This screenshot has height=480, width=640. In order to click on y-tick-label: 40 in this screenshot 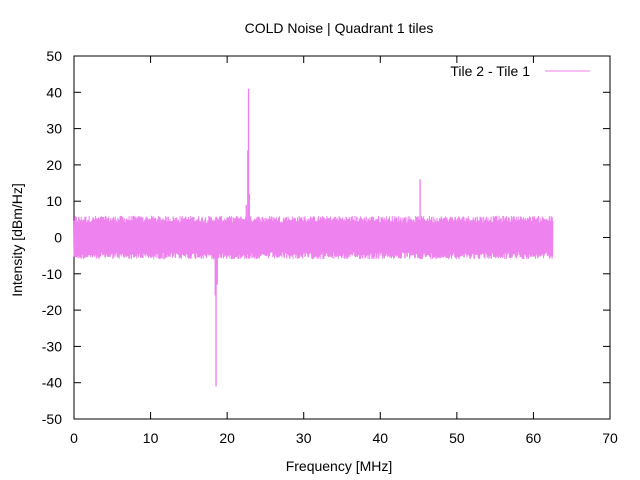, I will do `click(54, 92)`.